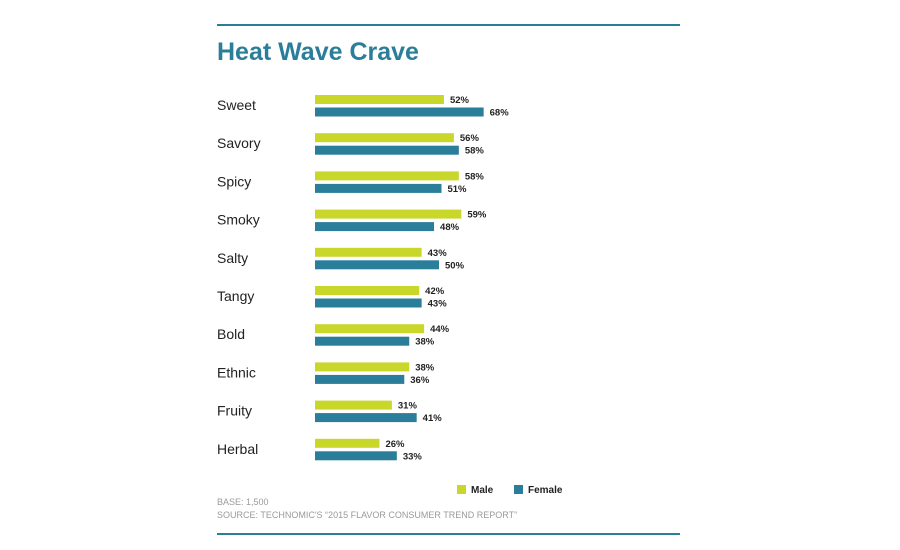 The height and width of the screenshot is (550, 900). Describe the element at coordinates (433, 418) in the screenshot. I see `value-label-female: 41%` at that location.